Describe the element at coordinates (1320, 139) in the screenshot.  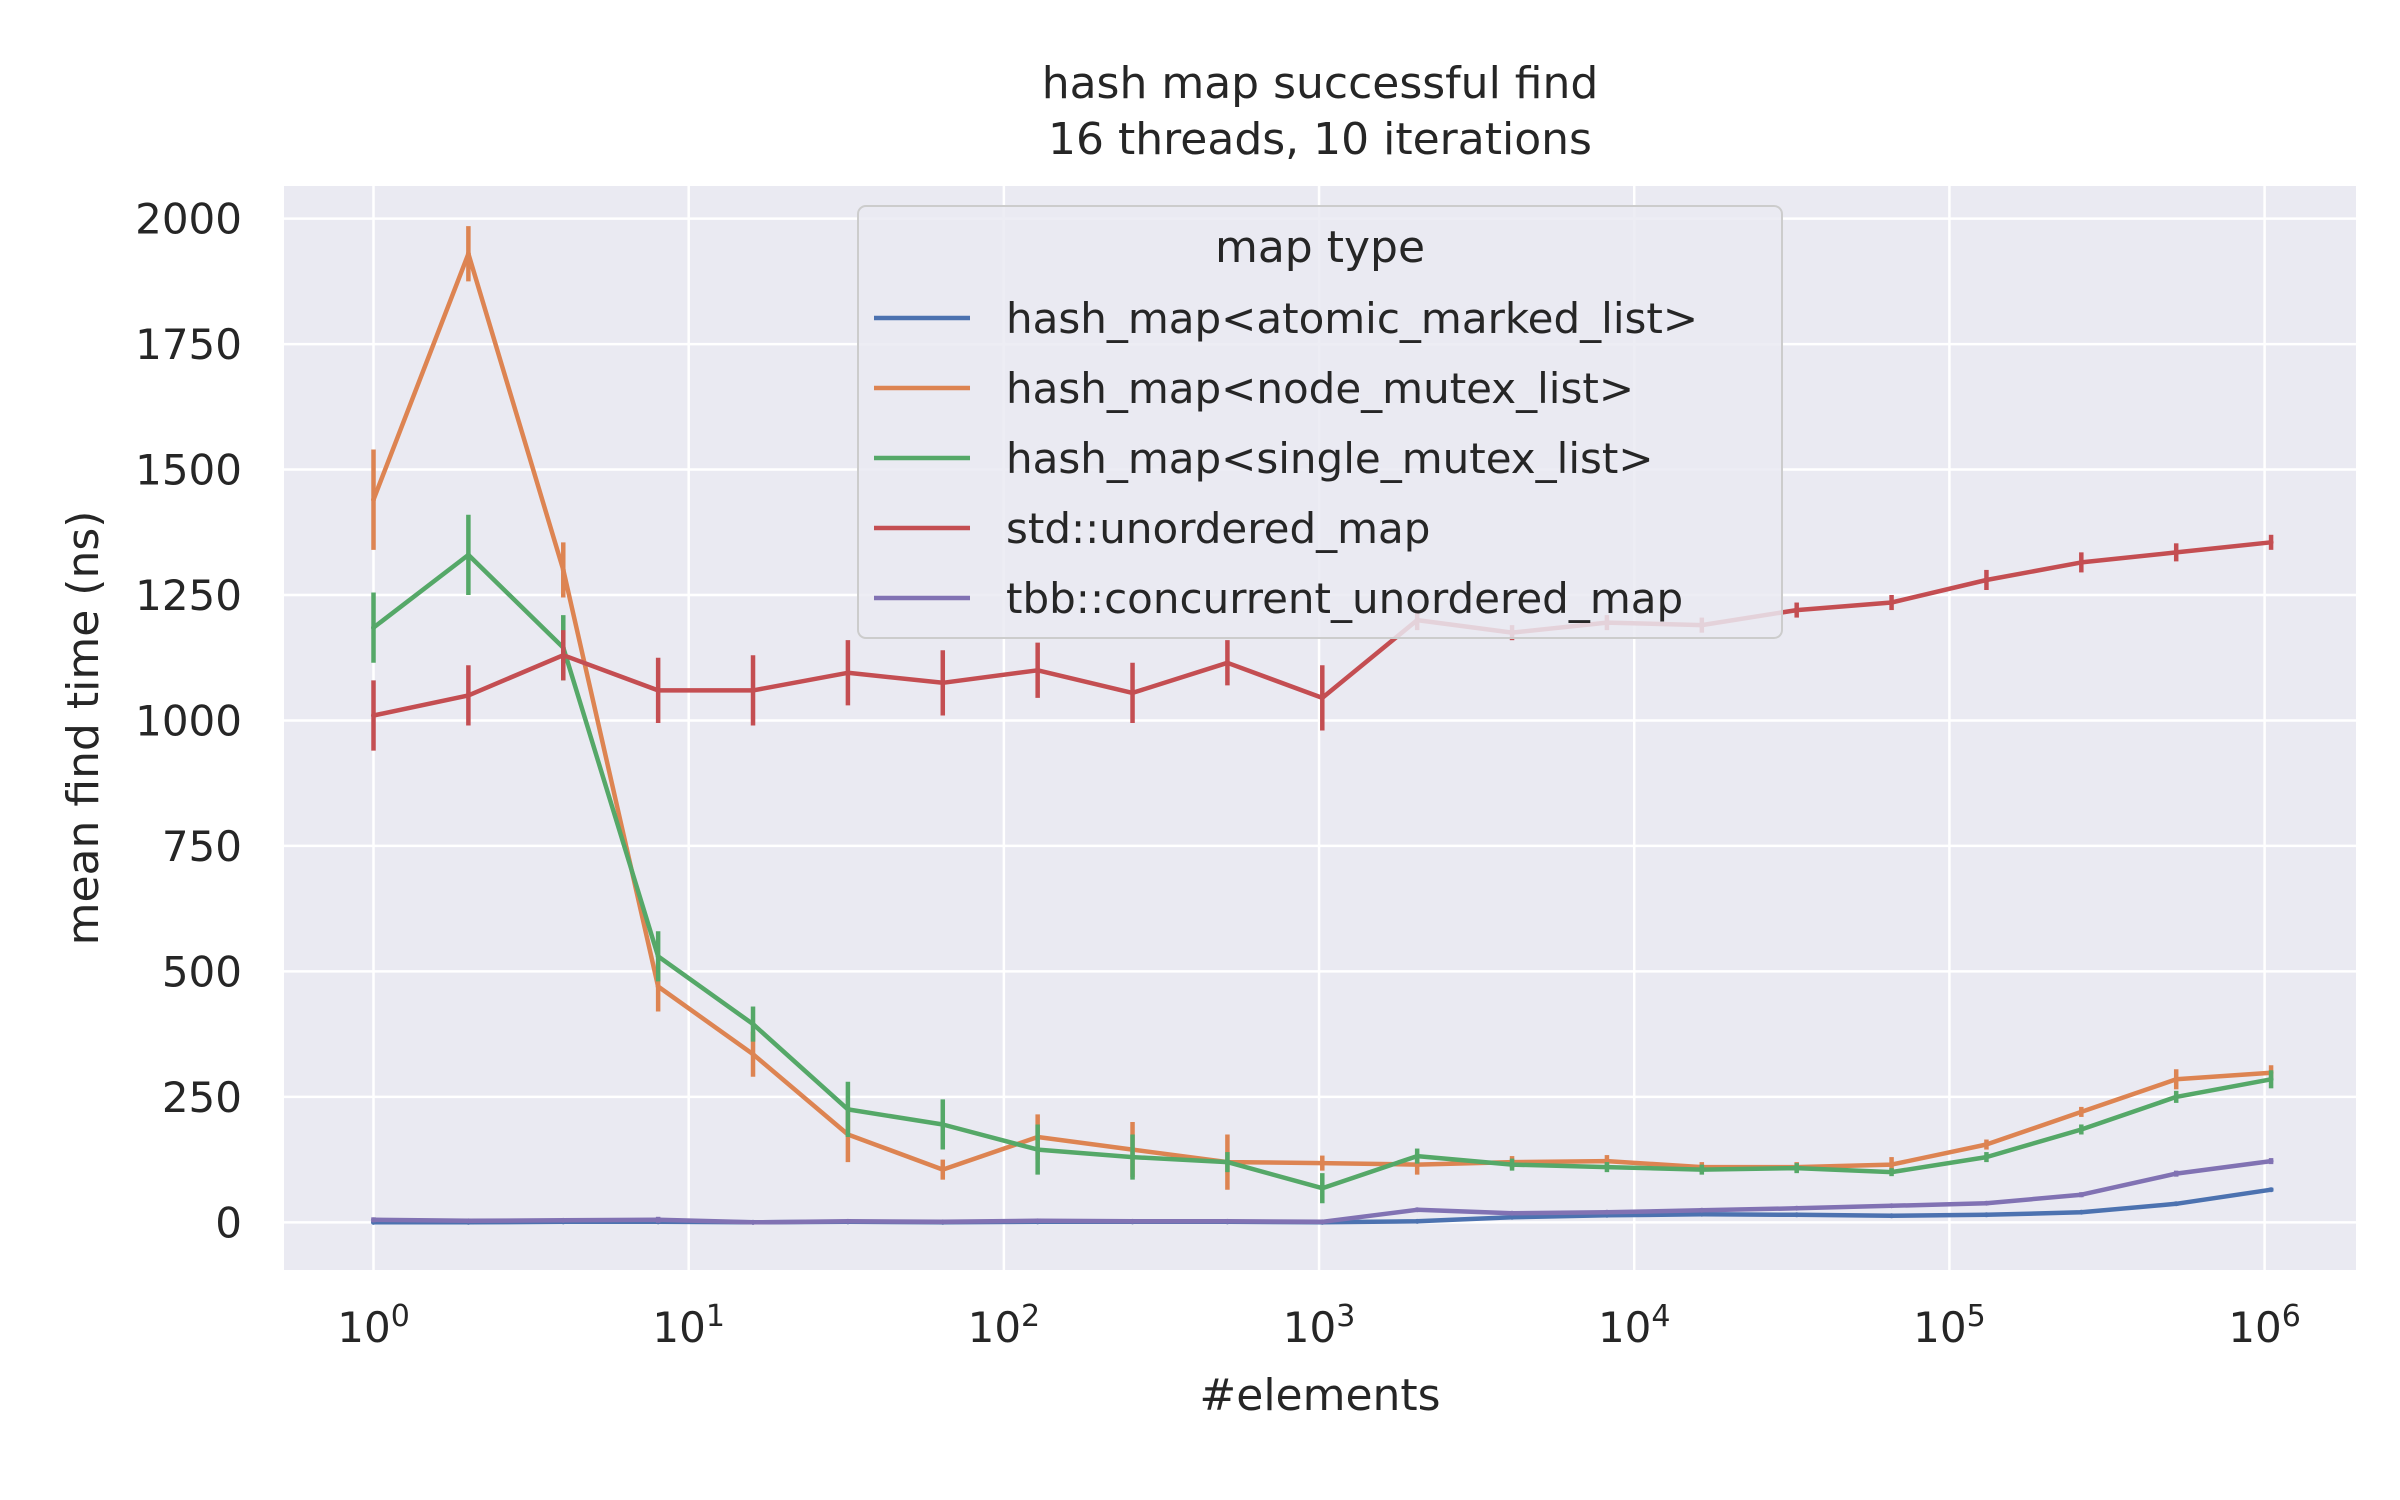
I see `chart-subtitle: 16 threads, 10 iterations` at that location.